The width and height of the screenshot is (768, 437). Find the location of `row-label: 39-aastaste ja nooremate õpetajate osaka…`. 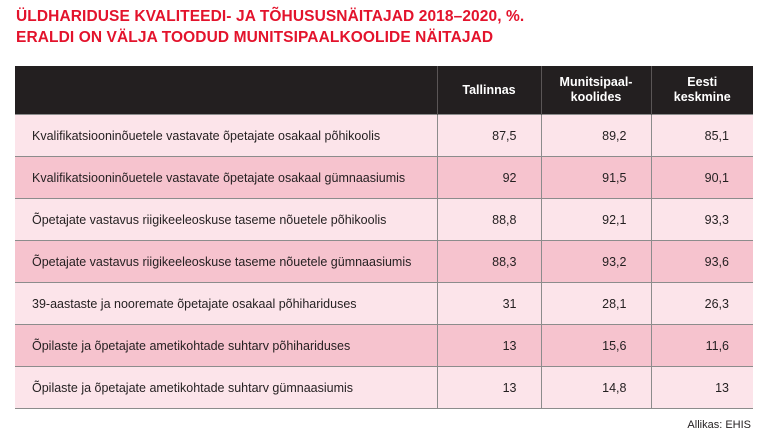

row-label: 39-aastaste ja nooremate õpetajate osaka… is located at coordinates (226, 303).